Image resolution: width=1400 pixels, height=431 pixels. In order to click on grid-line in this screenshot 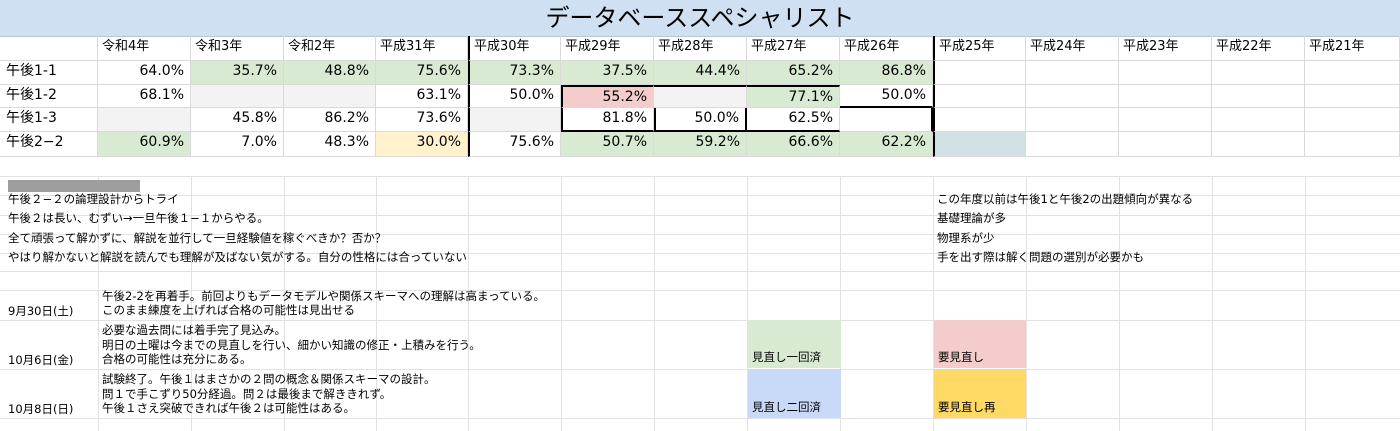, I will do `click(700, 253)`.